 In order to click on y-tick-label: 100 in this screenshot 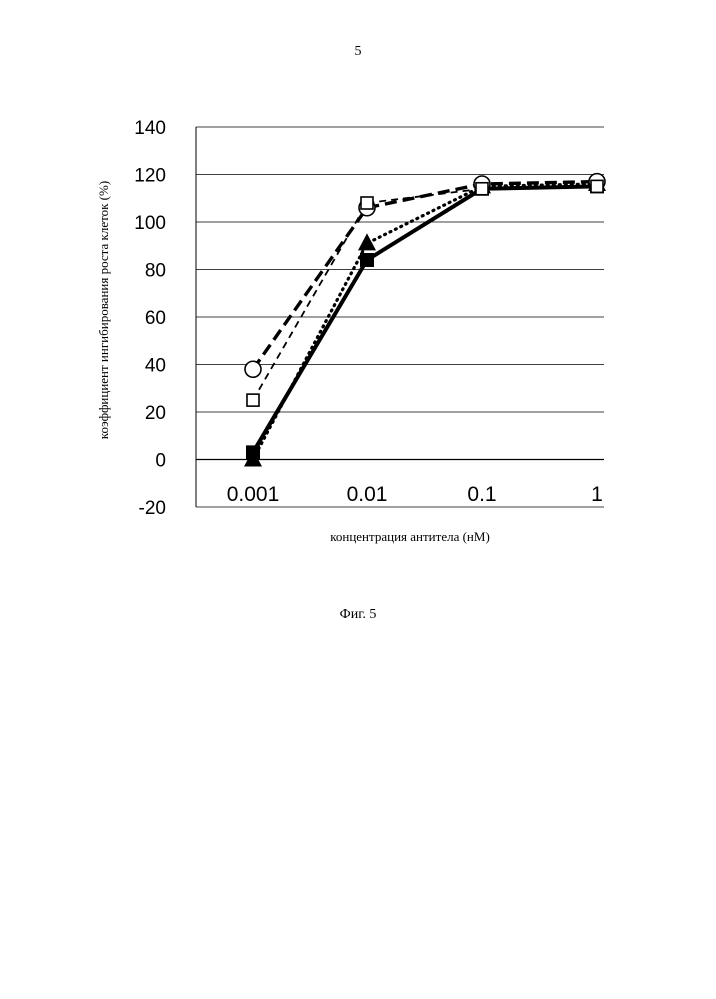, I will do `click(150, 223)`.